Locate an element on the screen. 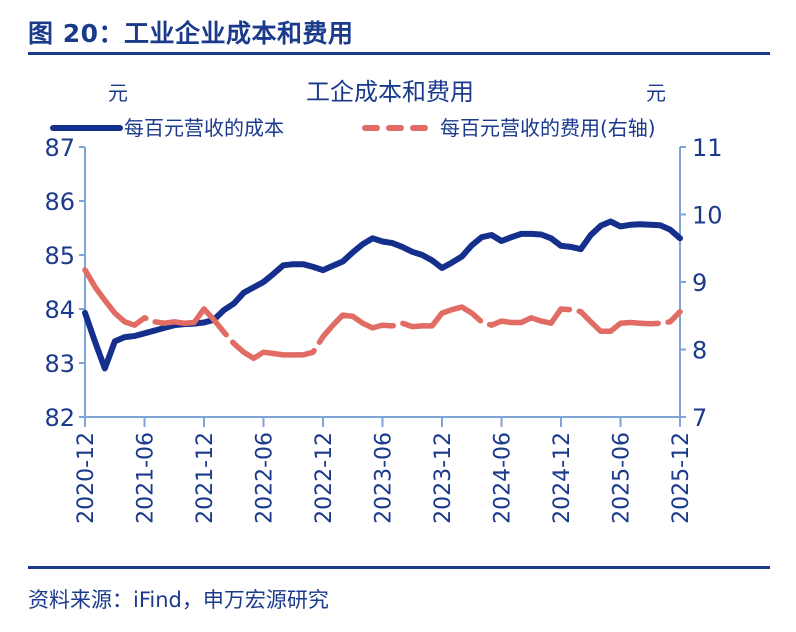 This screenshot has width=796, height=632. left-unit: 元 is located at coordinates (118, 93).